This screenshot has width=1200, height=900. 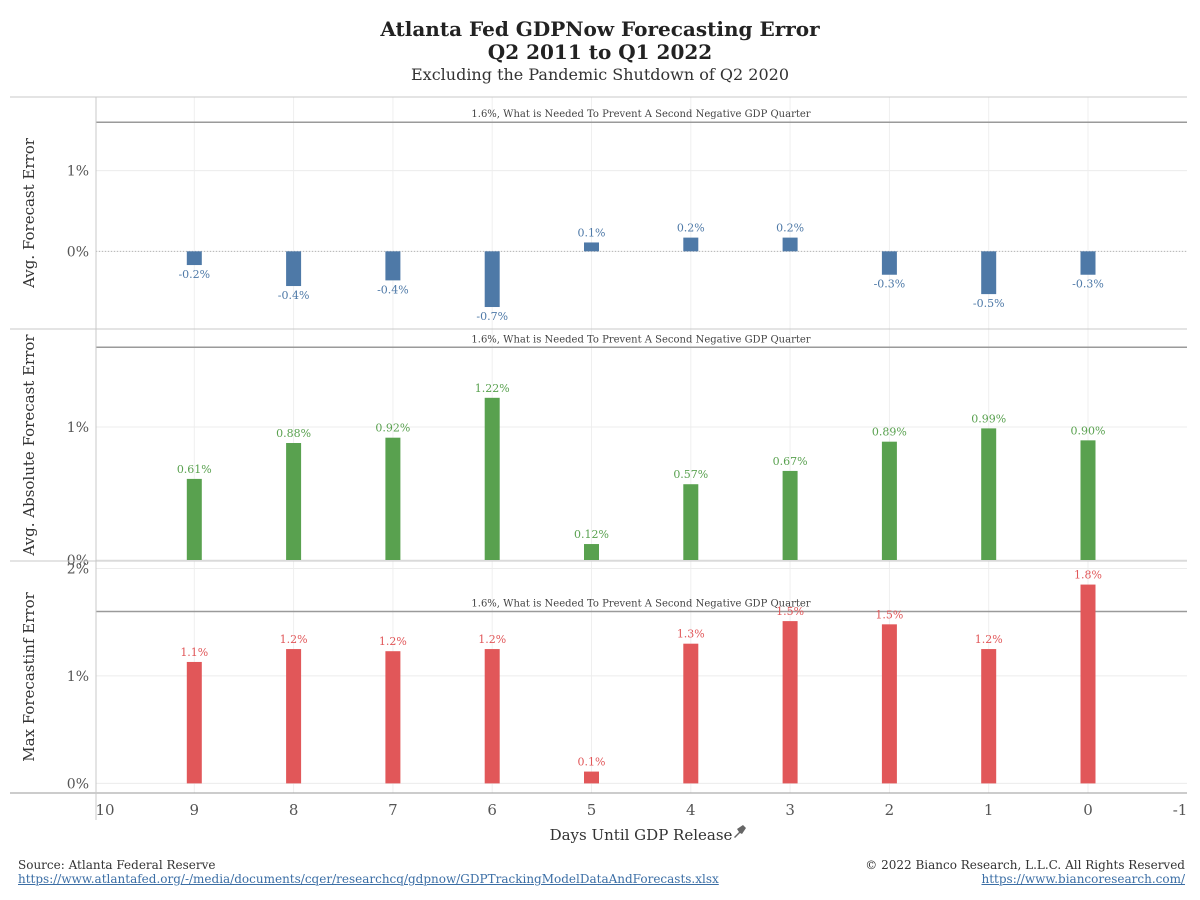 I want to click on data-label-abs: 0.88%, so click(x=293, y=433).